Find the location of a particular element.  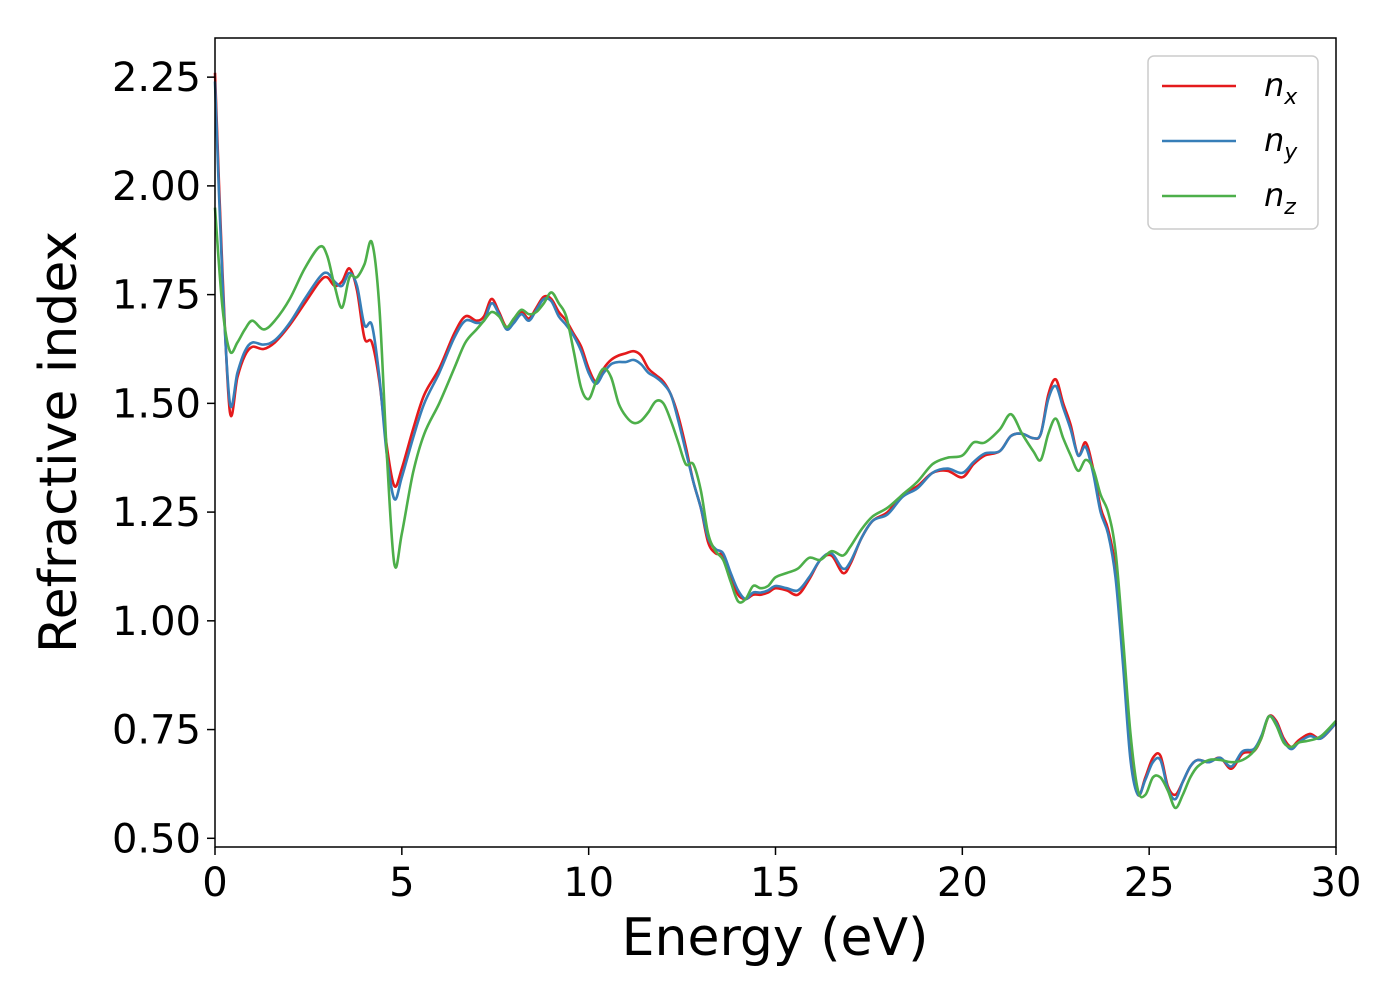

y-tick-label: 1.50 is located at coordinates (156, 404).